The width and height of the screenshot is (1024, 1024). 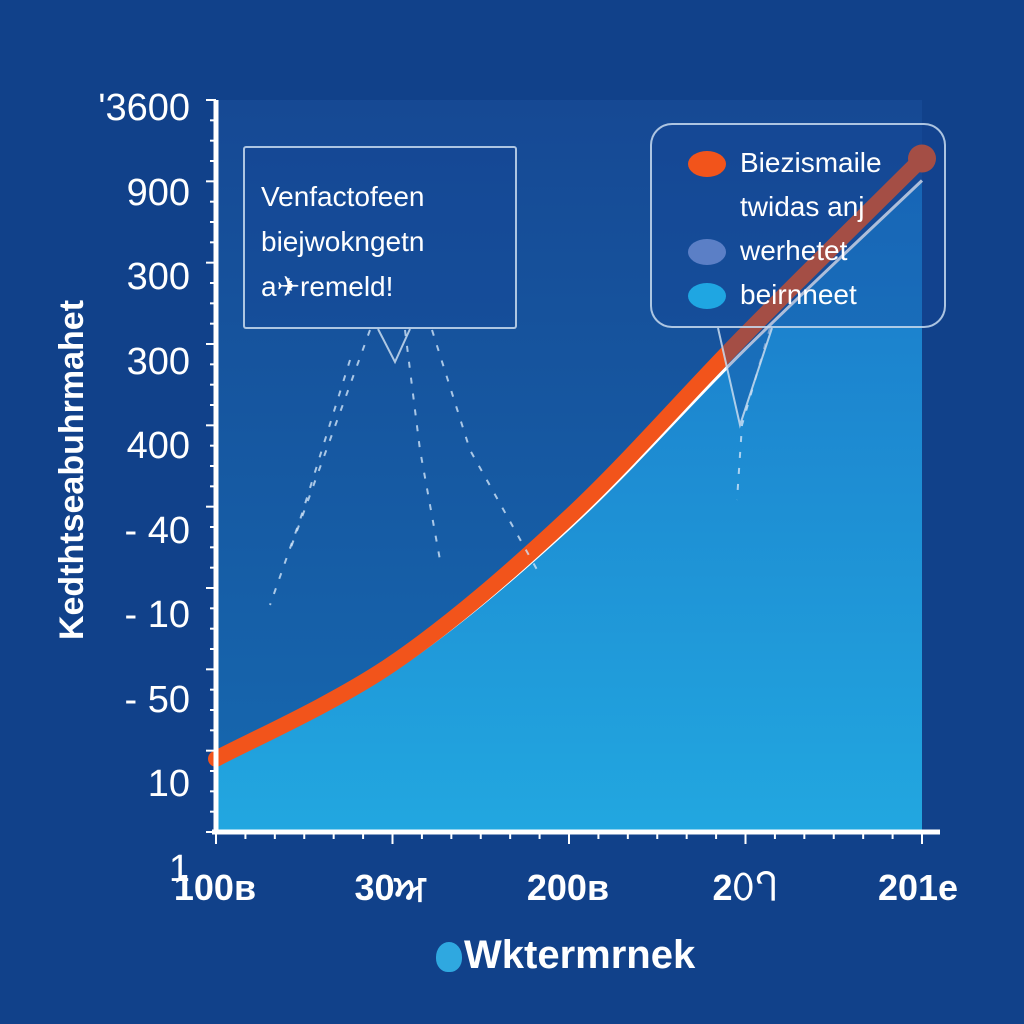 I want to click on legend-pointer, so click(x=745, y=378).